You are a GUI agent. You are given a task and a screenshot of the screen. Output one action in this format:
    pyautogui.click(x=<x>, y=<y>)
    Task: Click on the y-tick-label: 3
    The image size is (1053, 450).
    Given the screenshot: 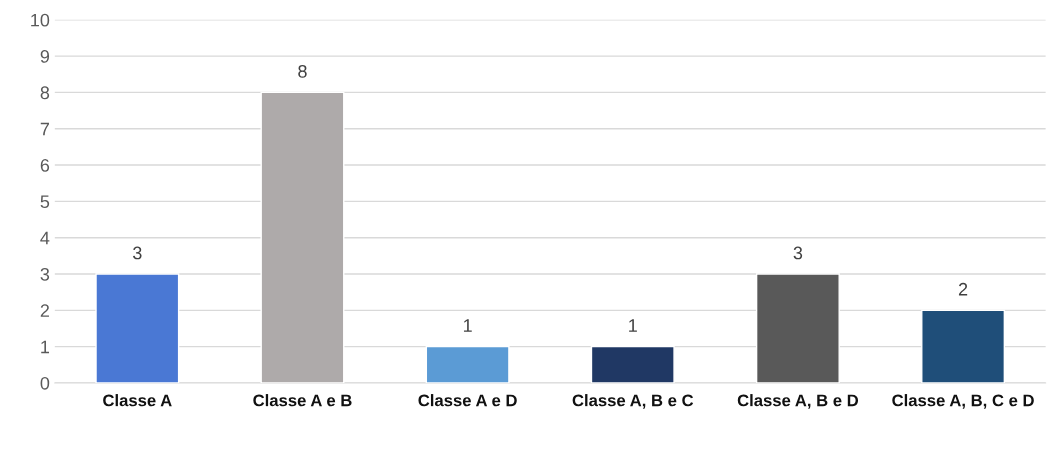 What is the action you would take?
    pyautogui.click(x=45, y=274)
    